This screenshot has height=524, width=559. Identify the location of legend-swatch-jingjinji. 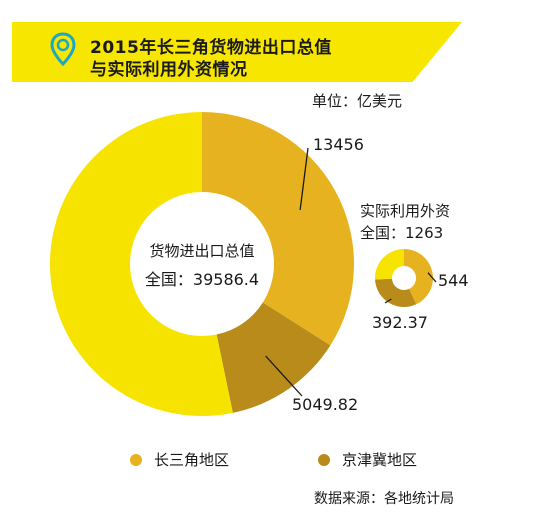
(324, 459).